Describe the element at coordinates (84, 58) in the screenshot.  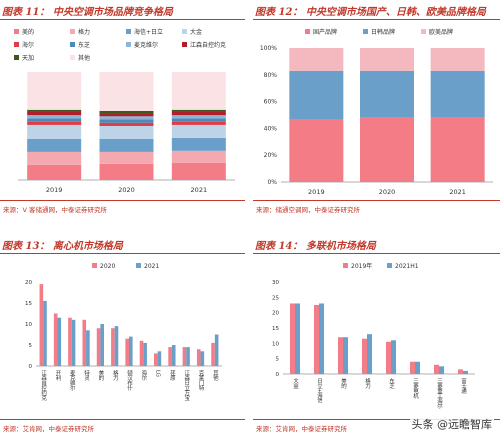
I see `legend-label: 其他` at that location.